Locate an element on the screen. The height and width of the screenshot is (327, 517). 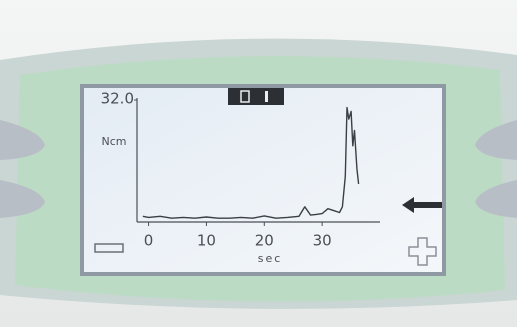
battery-icon is located at coordinates (245, 96).